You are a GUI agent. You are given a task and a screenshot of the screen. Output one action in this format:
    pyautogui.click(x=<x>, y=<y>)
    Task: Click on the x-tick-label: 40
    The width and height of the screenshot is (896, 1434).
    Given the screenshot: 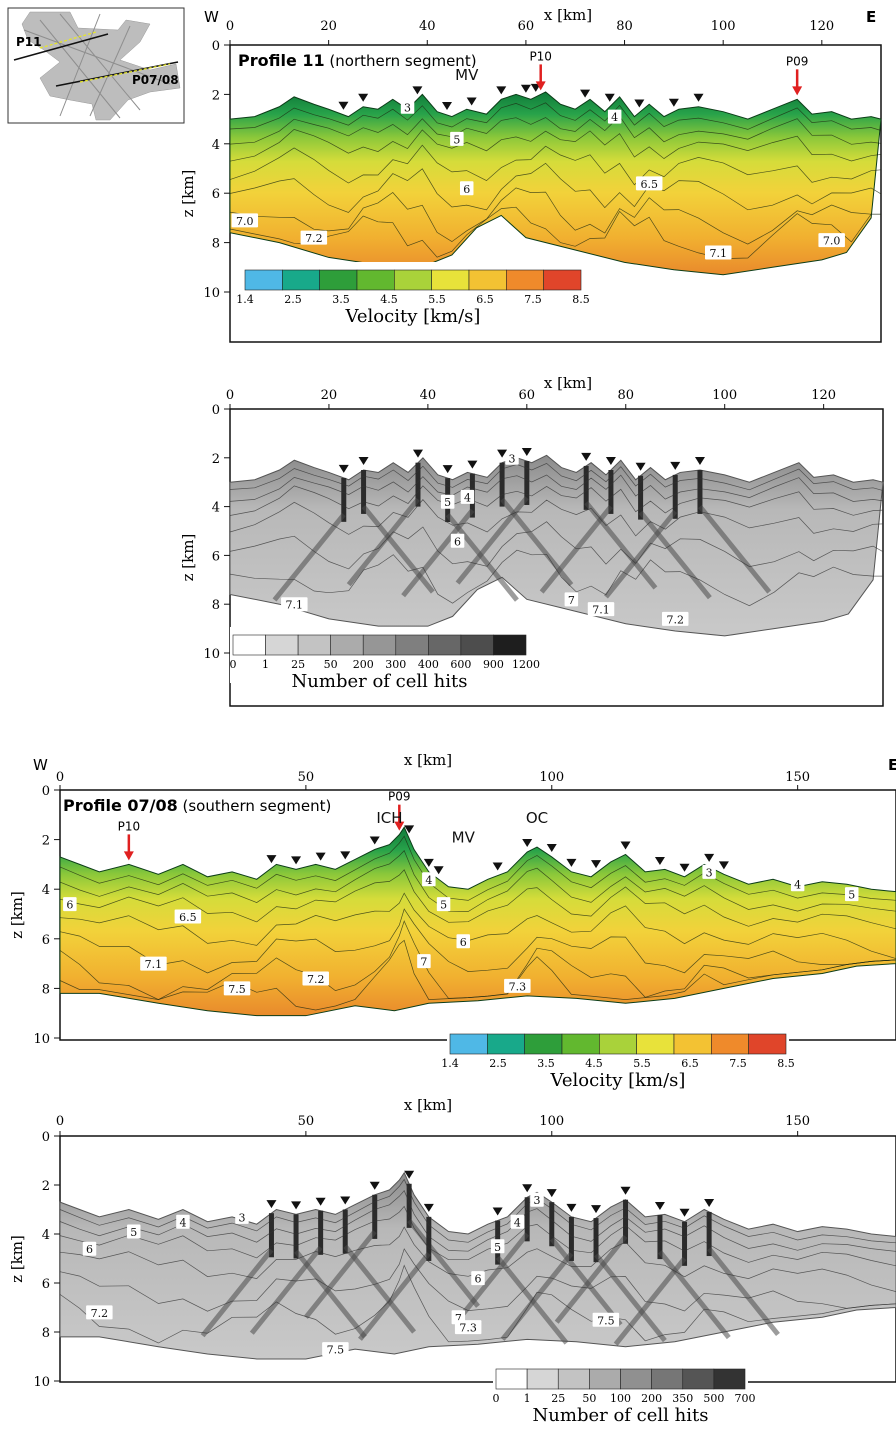 What is the action you would take?
    pyautogui.click(x=427, y=26)
    